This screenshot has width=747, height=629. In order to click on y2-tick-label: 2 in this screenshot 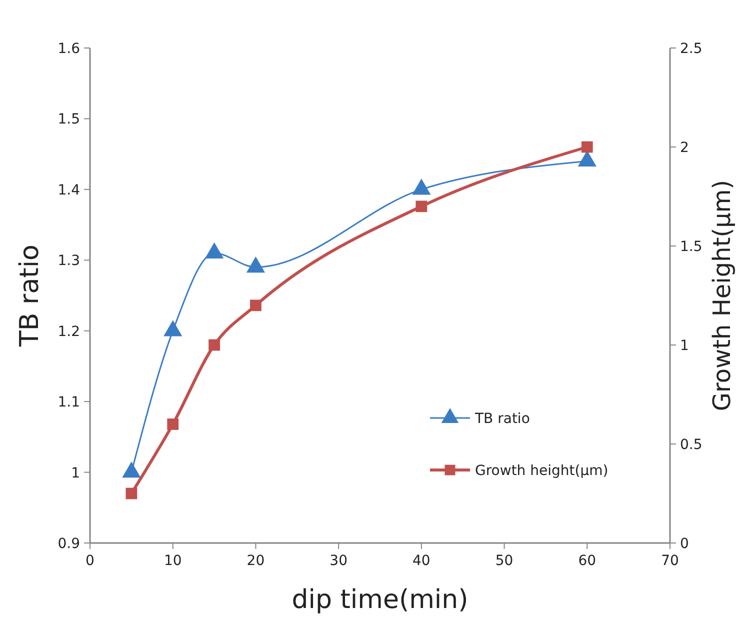, I will do `click(684, 148)`.